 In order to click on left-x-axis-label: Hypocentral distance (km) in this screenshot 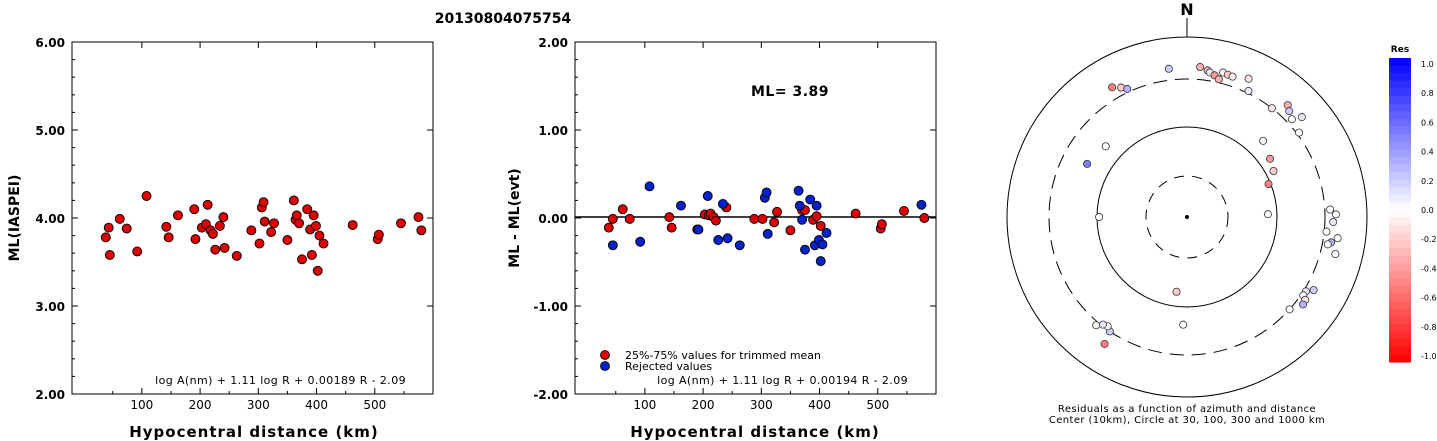, I will do `click(254, 432)`.